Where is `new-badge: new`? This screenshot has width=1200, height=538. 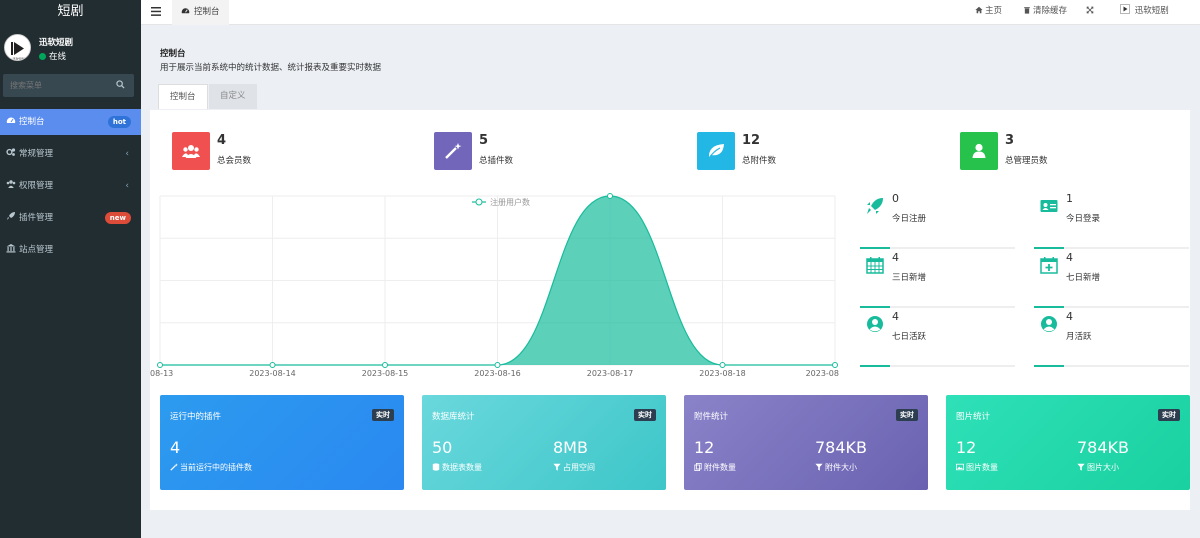 new-badge: new is located at coordinates (117, 218).